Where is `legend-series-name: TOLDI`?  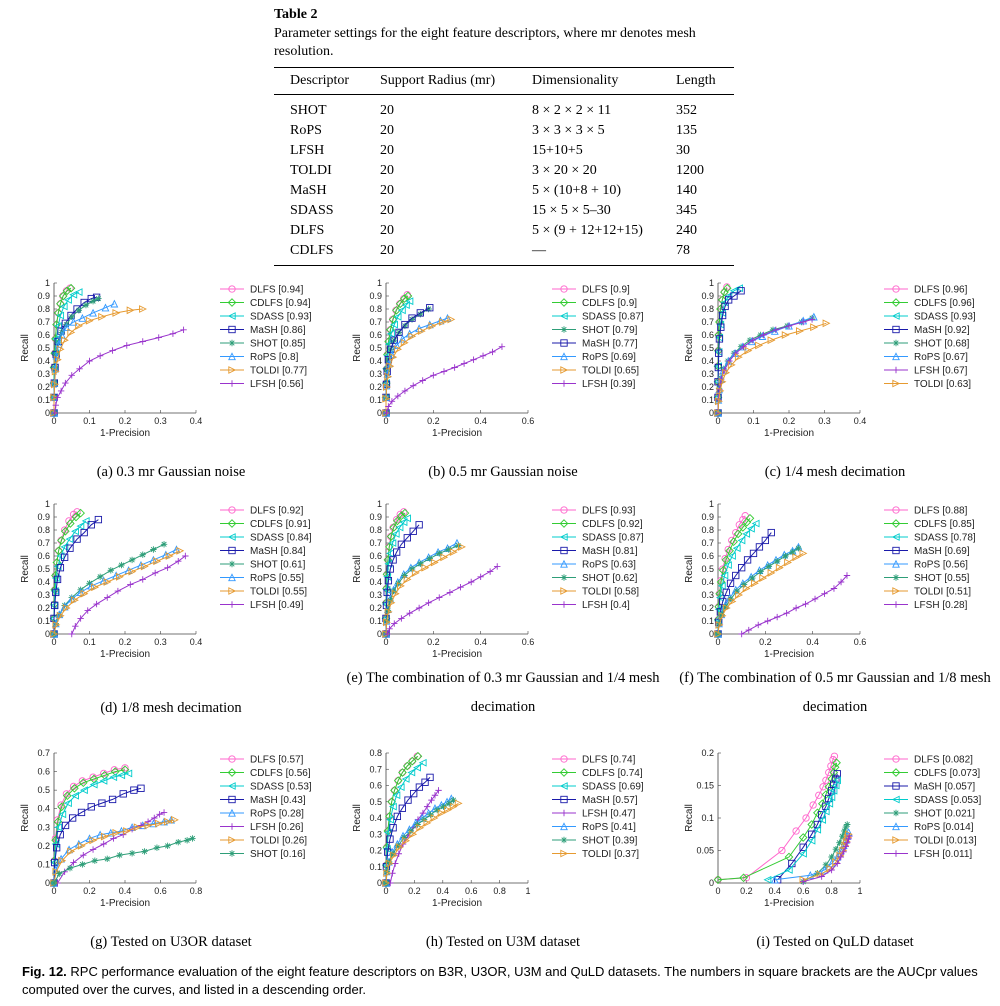
legend-series-name: TOLDI is located at coordinates (264, 371).